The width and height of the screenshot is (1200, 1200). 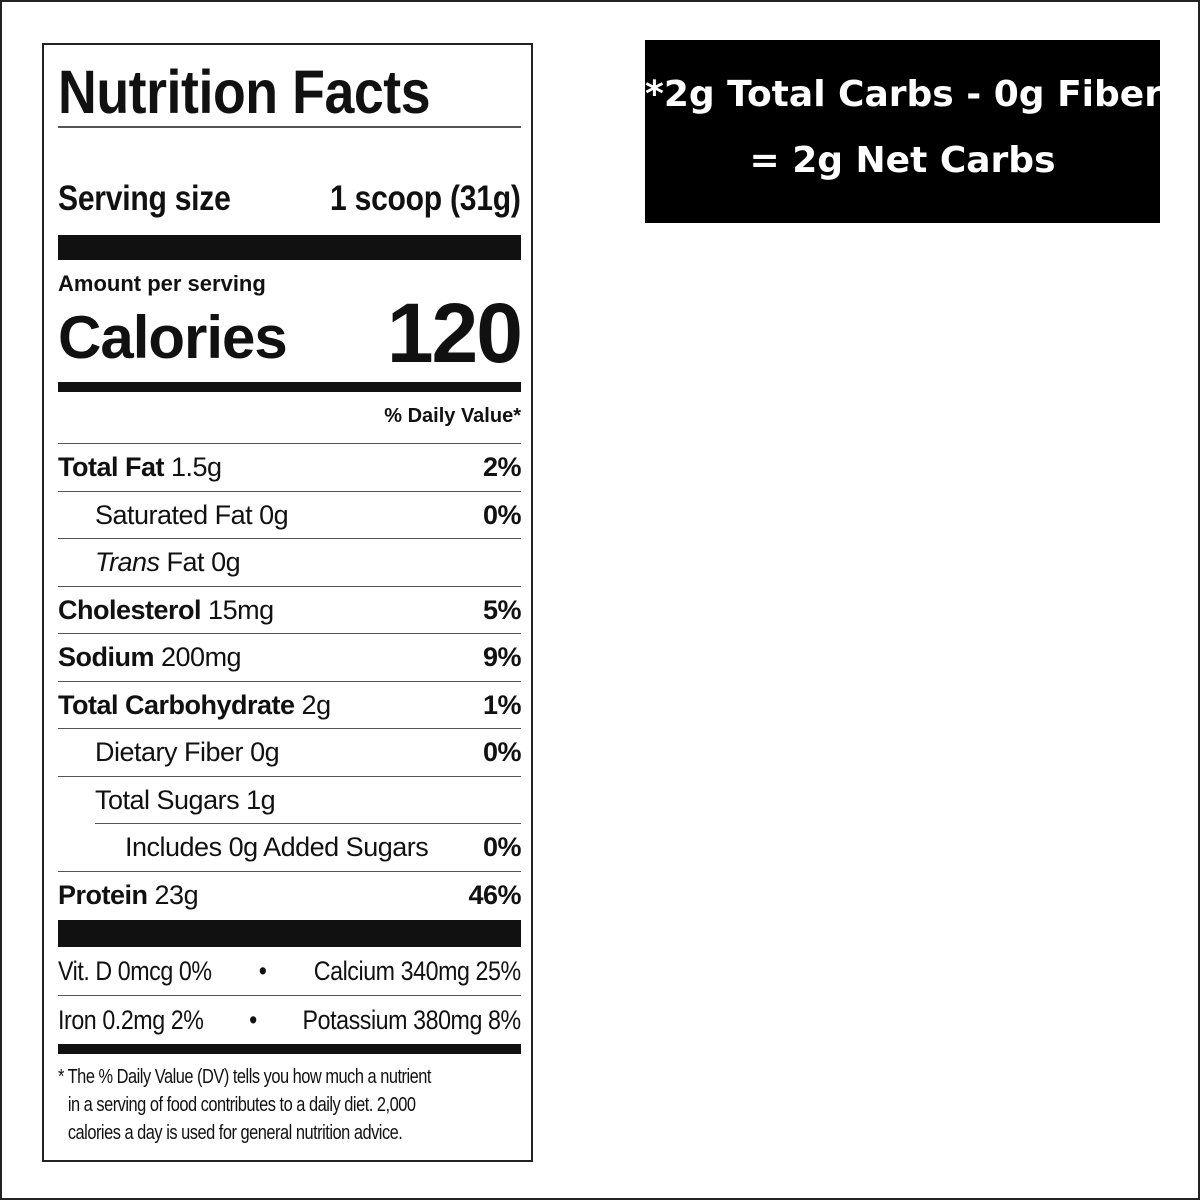 I want to click on nutrient-amount: 1.5g, so click(x=196, y=467).